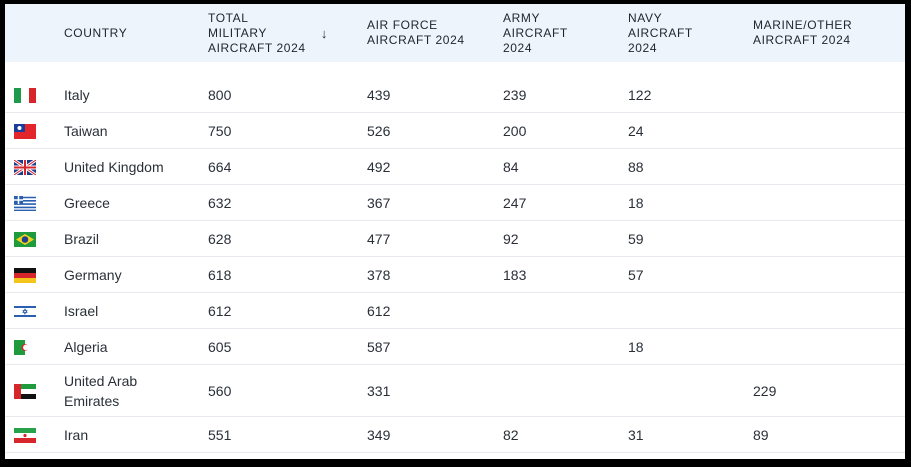  I want to click on cell-value: 800, so click(268, 94).